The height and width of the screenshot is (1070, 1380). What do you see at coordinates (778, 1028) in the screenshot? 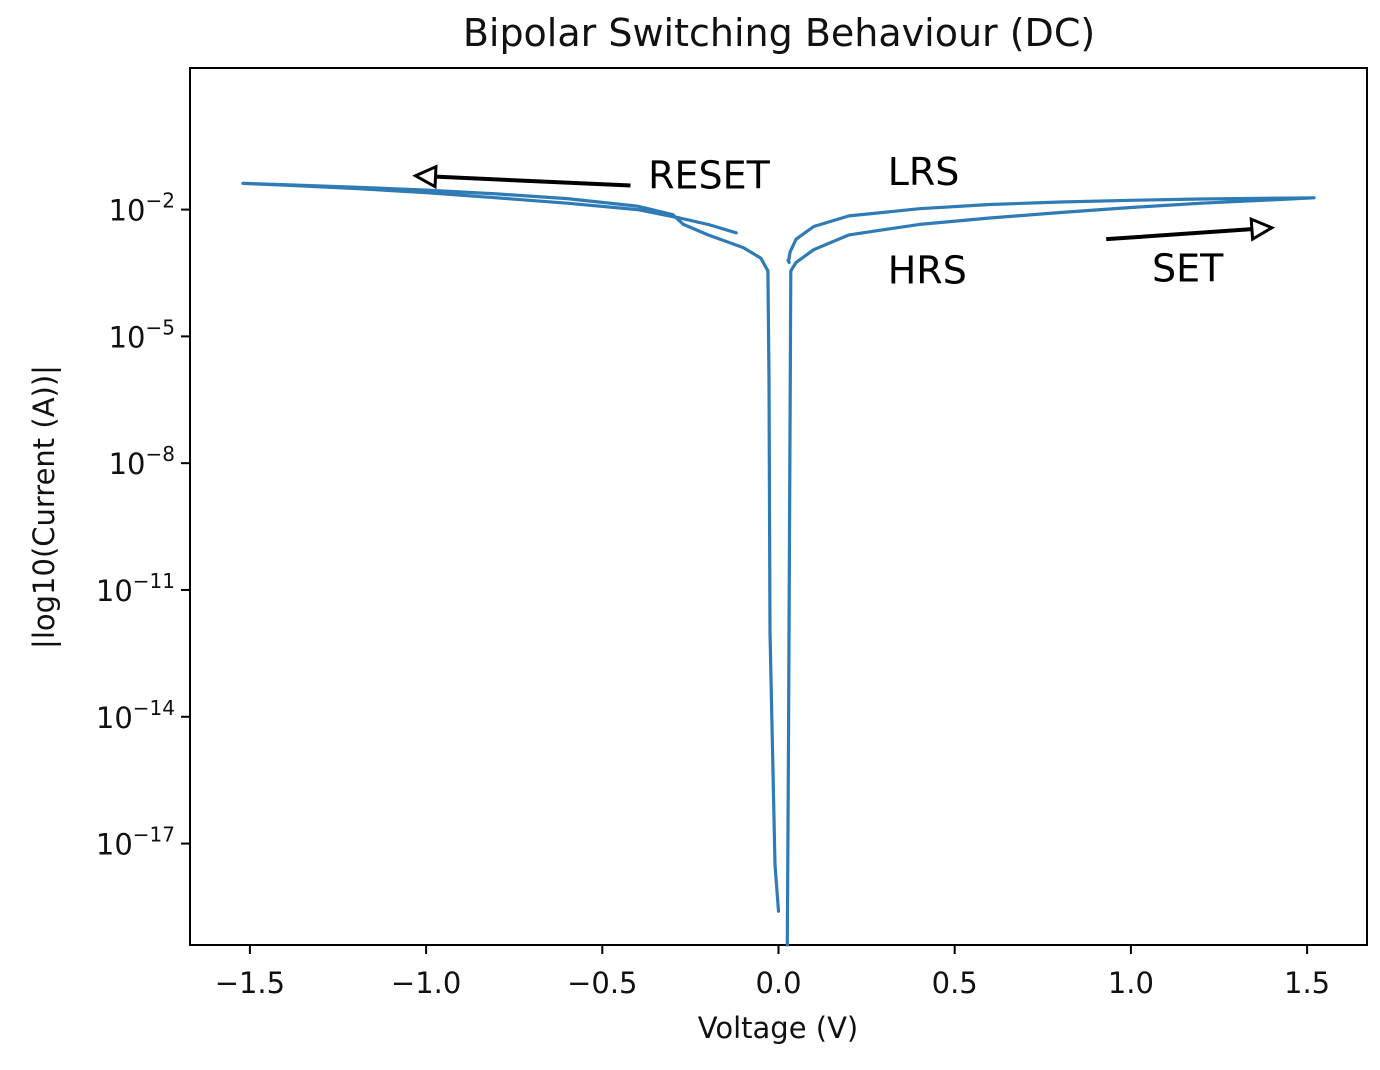
I see `x-axis-label: Voltage (V)` at bounding box center [778, 1028].